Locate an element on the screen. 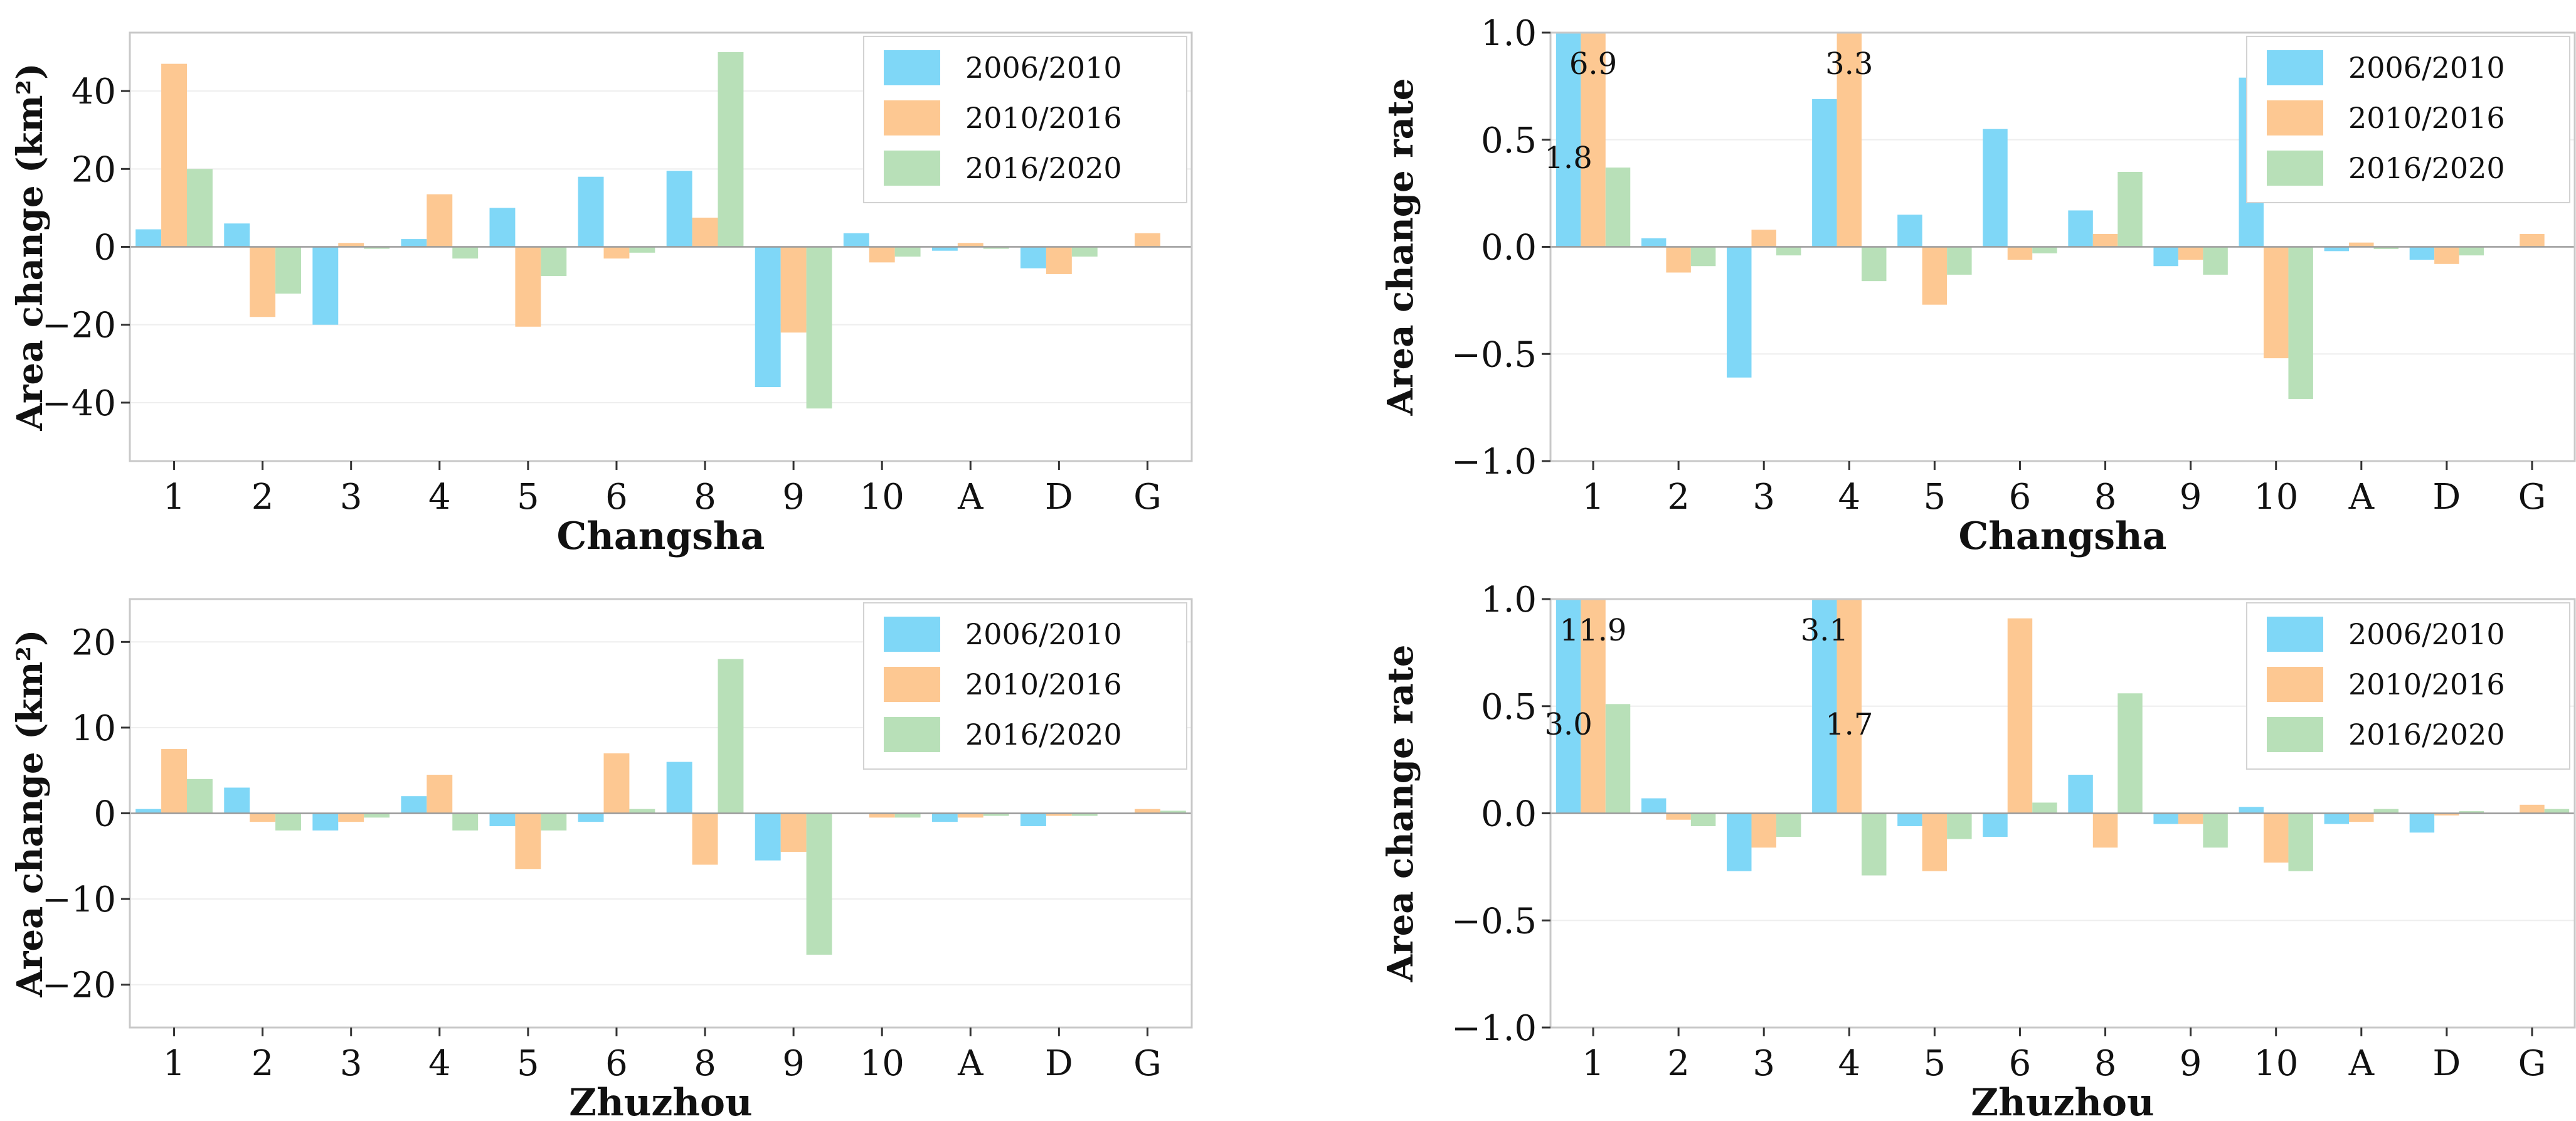 This screenshot has height=1121, width=2576. y-tick-label: −1.0 is located at coordinates (1494, 1028).